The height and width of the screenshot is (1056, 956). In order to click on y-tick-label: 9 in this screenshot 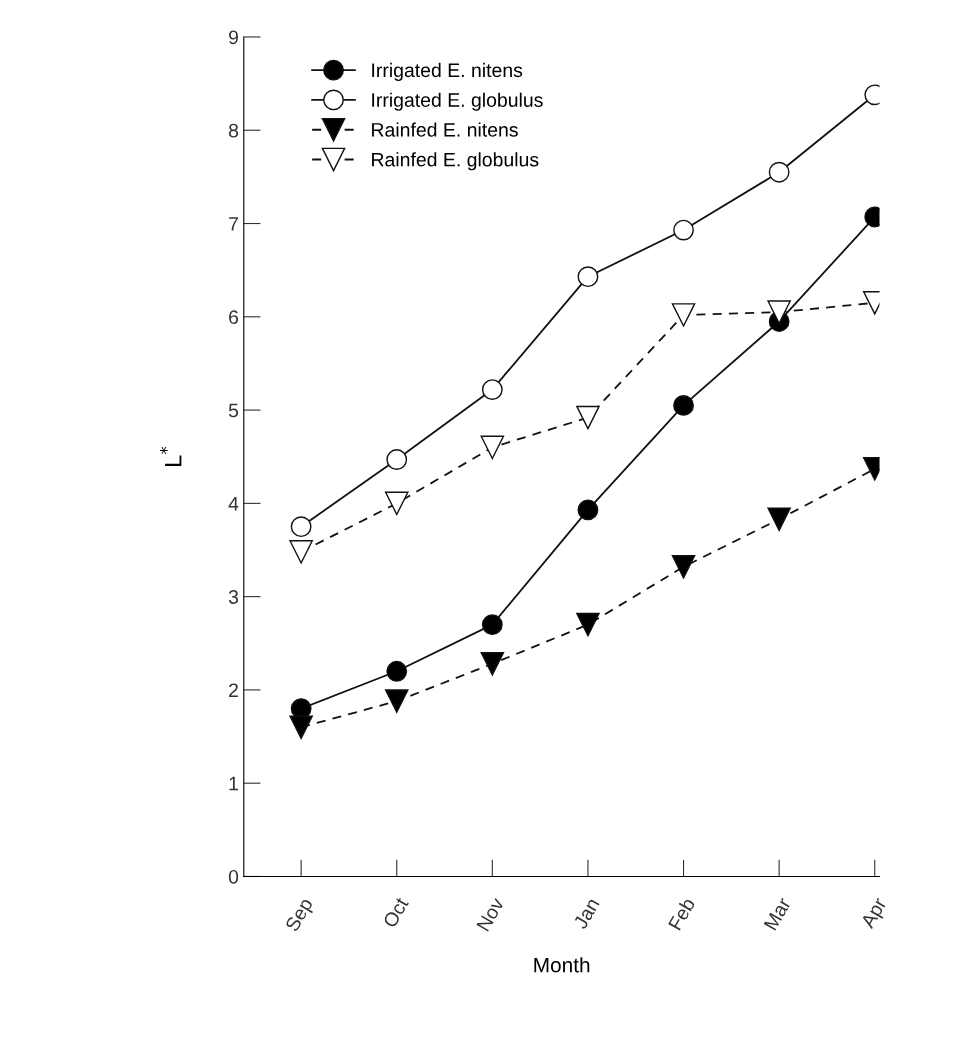, I will do `click(233, 37)`.